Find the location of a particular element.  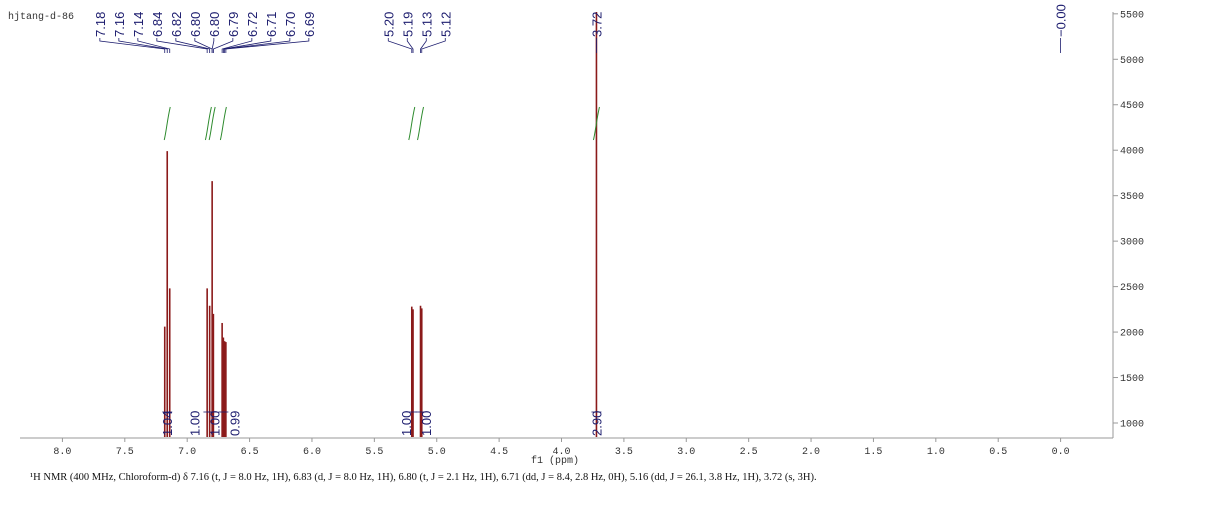

x-tick-label: 2.5 is located at coordinates (749, 452).